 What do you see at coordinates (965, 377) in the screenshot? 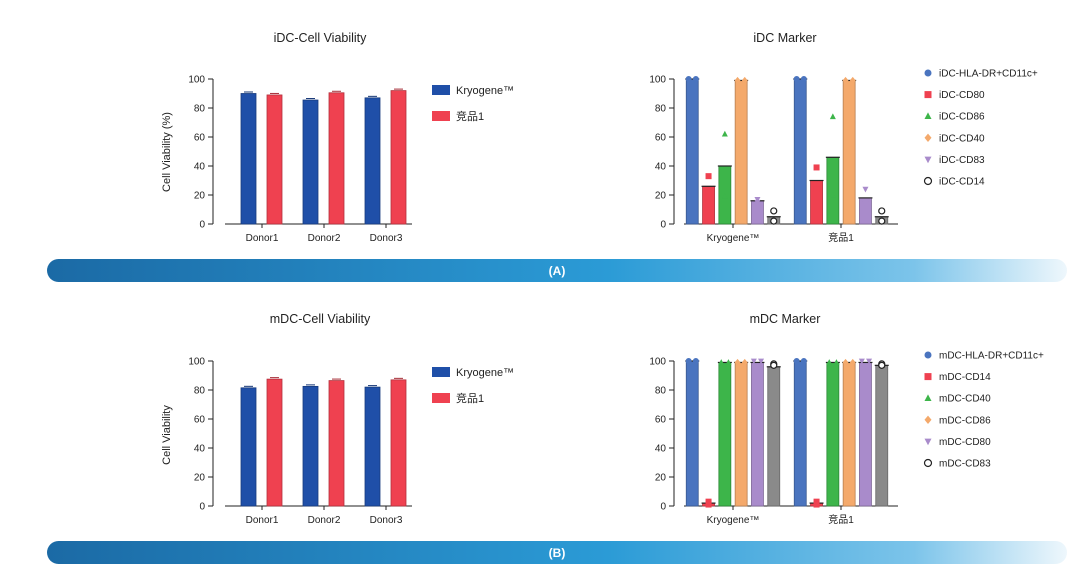
I see `legend-label: mDC-CD14` at bounding box center [965, 377].